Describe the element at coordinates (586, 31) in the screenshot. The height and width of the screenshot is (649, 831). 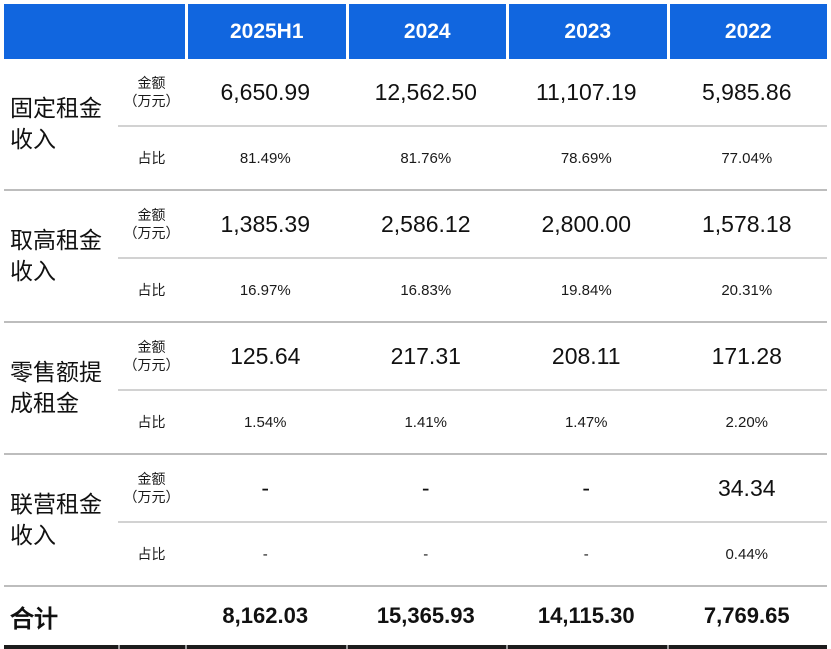
I see `header-cell-2023: 2023` at that location.